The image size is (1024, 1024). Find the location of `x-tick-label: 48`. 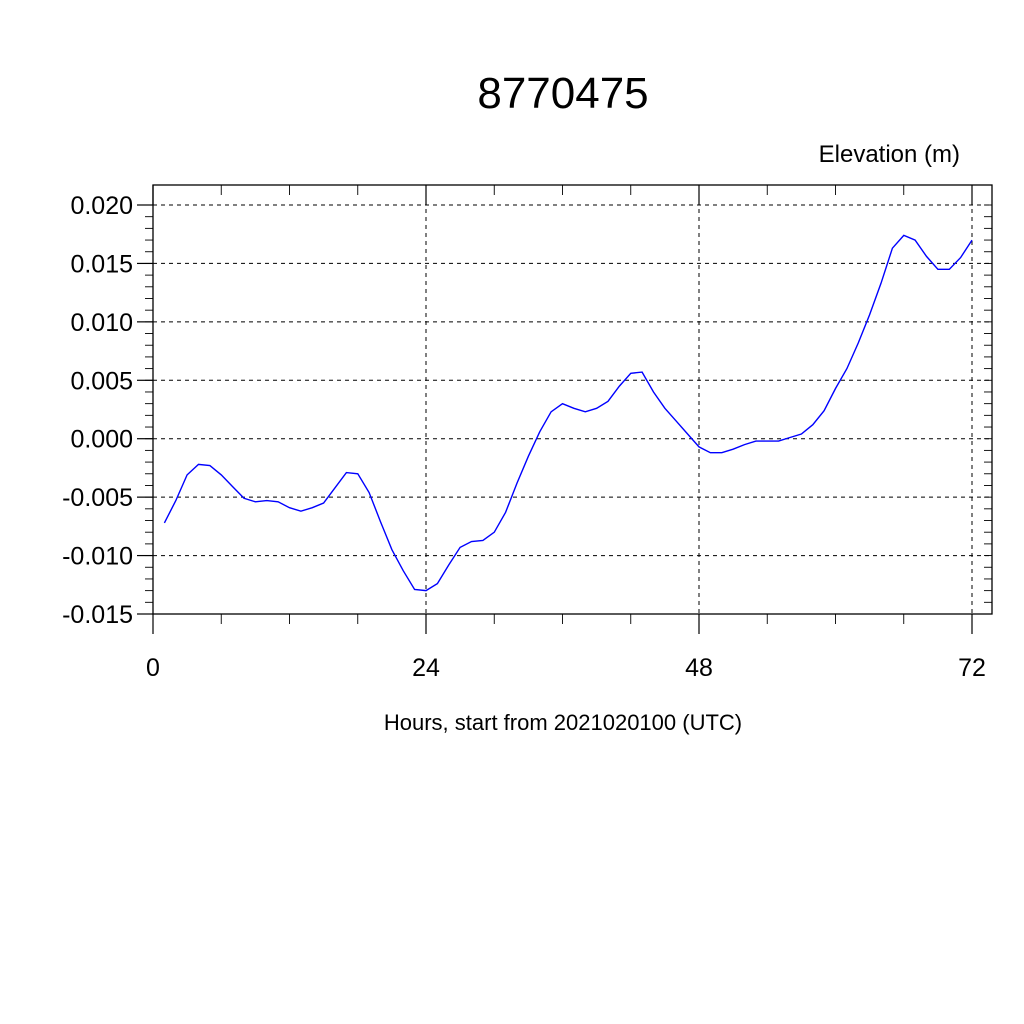

x-tick-label: 48 is located at coordinates (699, 668).